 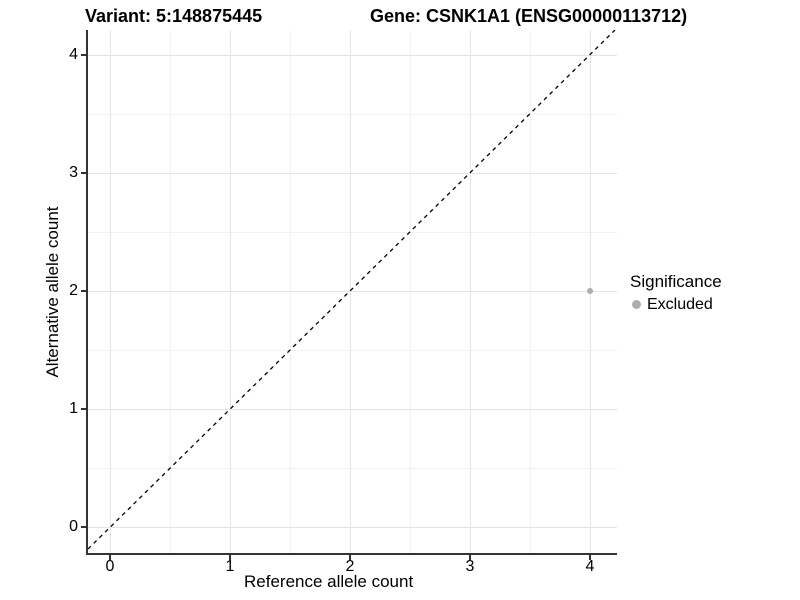 What do you see at coordinates (329, 581) in the screenshot?
I see `x-axis-title: Reference allele count` at bounding box center [329, 581].